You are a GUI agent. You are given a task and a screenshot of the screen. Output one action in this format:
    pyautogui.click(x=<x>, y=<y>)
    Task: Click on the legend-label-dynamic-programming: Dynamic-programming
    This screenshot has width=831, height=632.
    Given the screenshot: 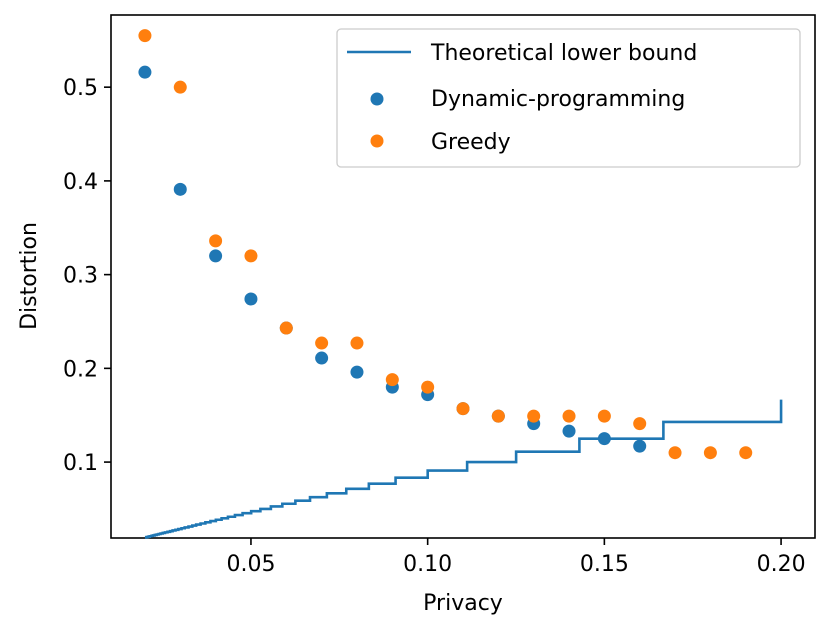 What is the action you would take?
    pyautogui.click(x=558, y=99)
    